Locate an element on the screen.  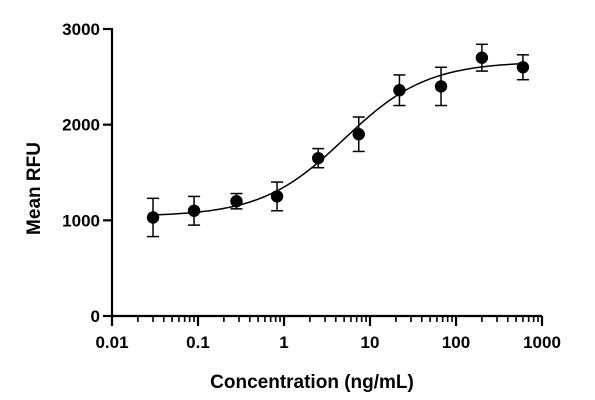
y-tick-label: 0 is located at coordinates (95, 316).